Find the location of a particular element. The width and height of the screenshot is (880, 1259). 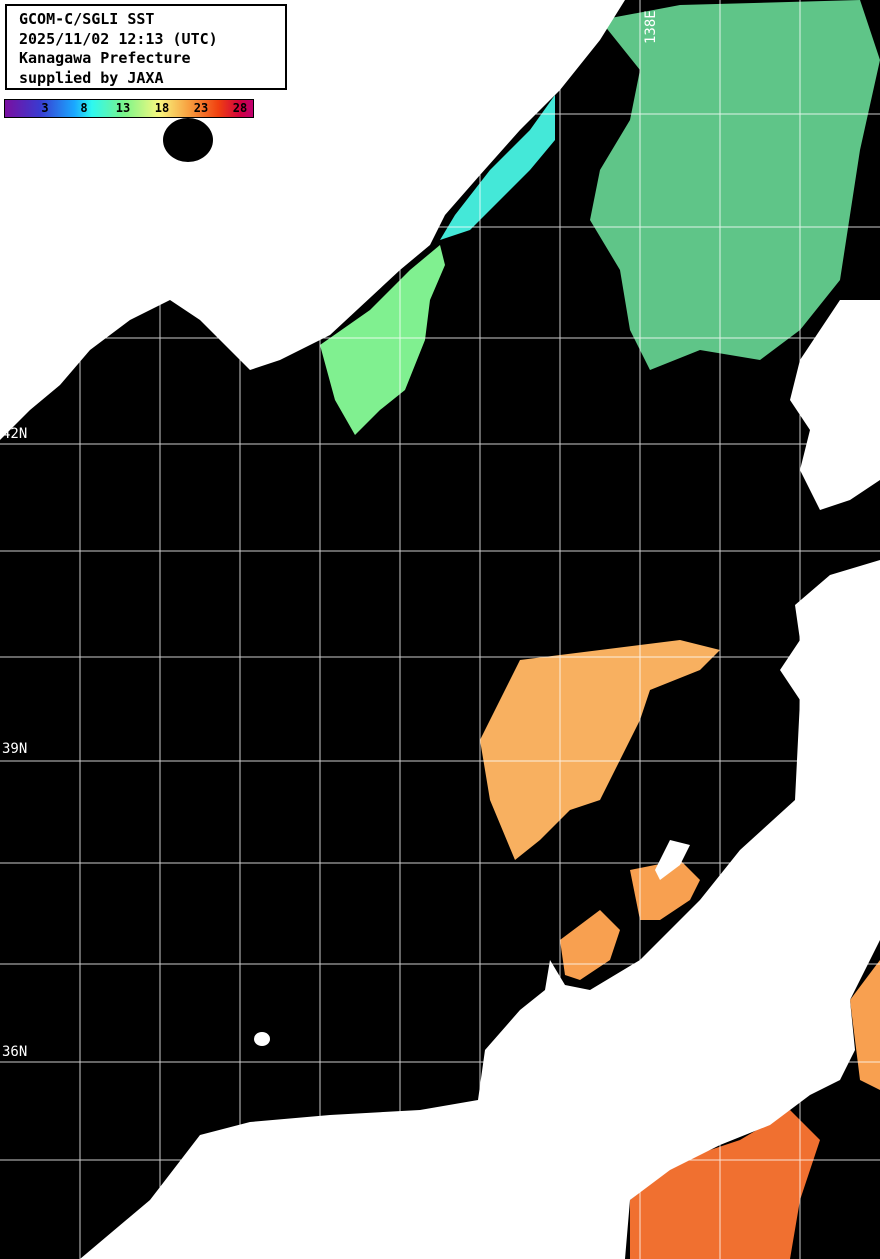

land-oki is located at coordinates (262, 1039).